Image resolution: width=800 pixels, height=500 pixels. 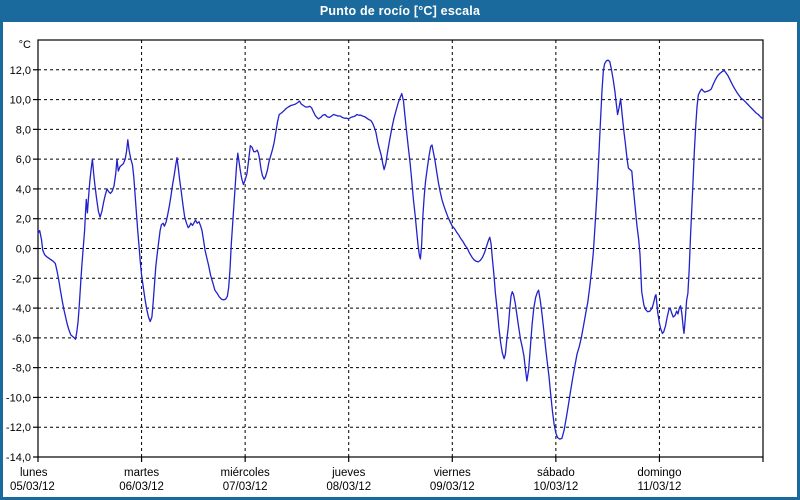 What do you see at coordinates (659, 487) in the screenshot?
I see `x-day-date-label: 11/03/12` at bounding box center [659, 487].